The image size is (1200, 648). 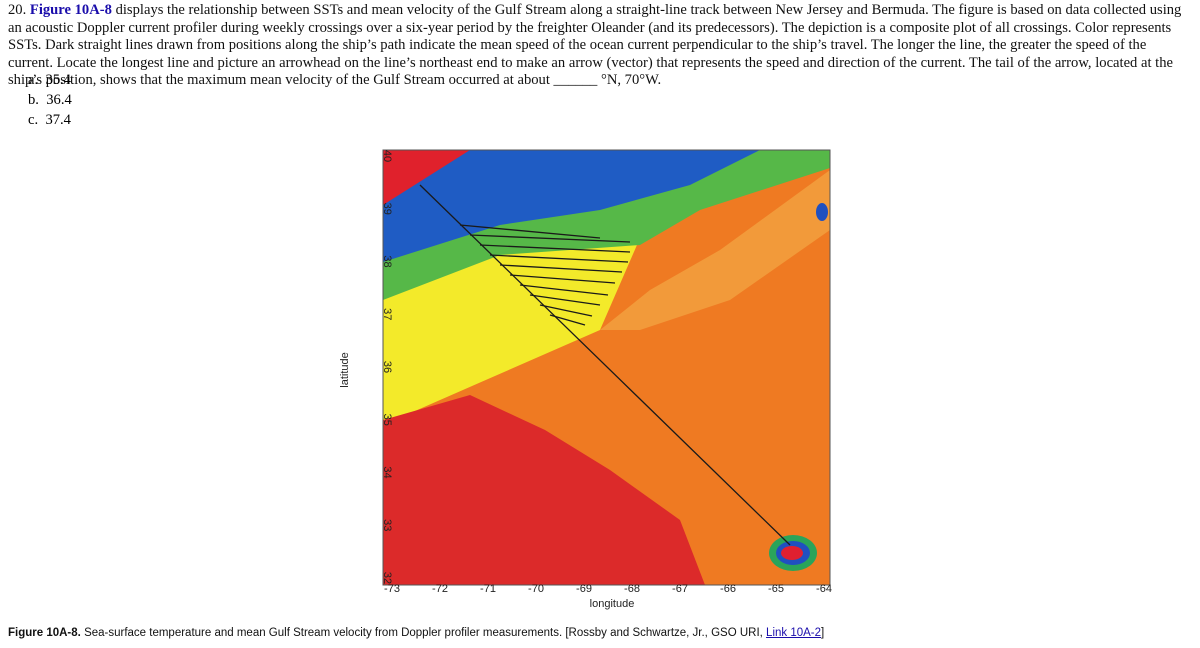 I want to click on y-ticks: 40 39 38 37 36 35 34 33 32, so click(x=387, y=367).